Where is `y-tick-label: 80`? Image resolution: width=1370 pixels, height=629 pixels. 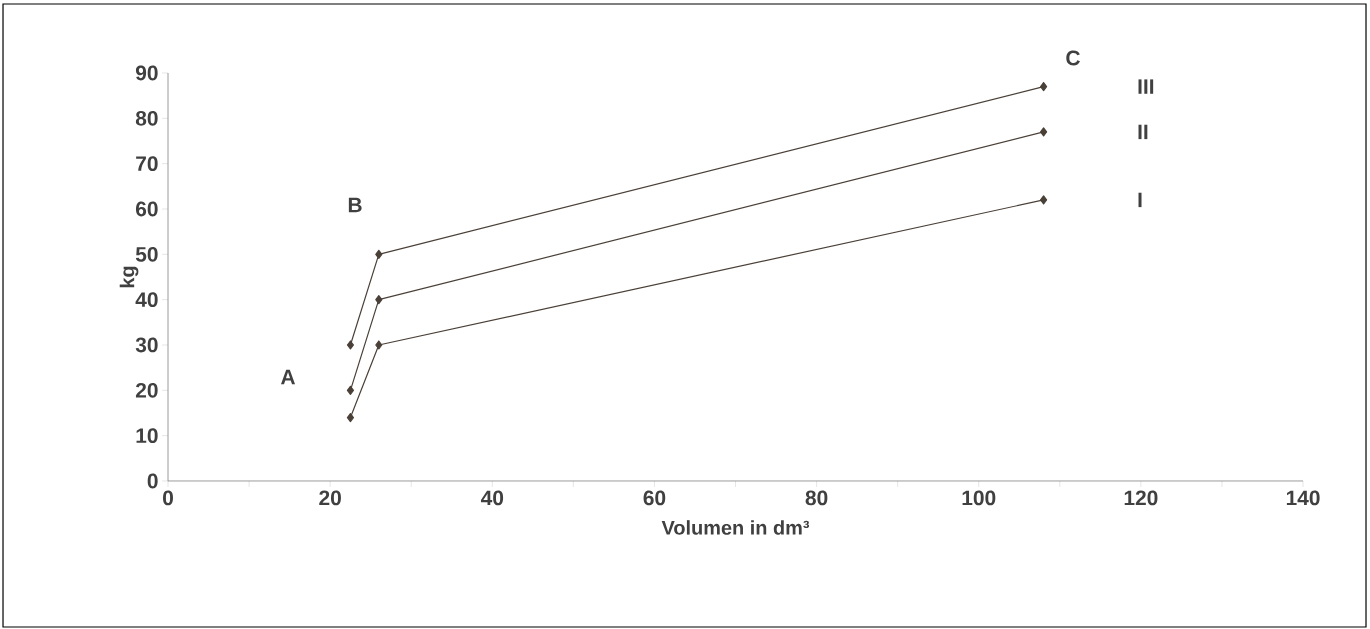
y-tick-label: 80 is located at coordinates (146, 118).